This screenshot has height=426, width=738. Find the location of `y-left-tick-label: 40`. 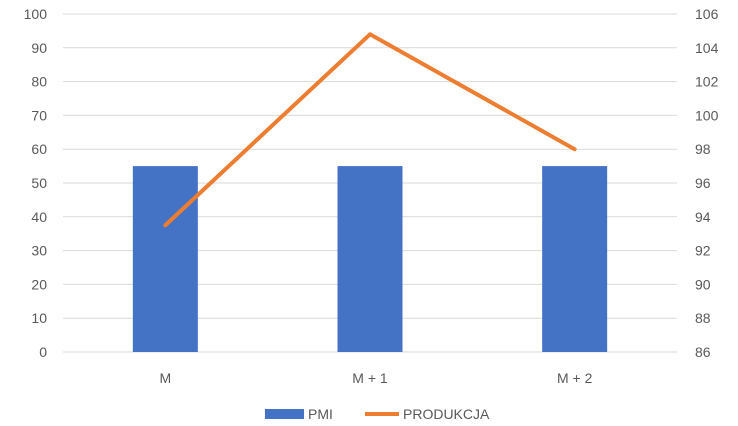

y-left-tick-label: 40 is located at coordinates (39, 217).